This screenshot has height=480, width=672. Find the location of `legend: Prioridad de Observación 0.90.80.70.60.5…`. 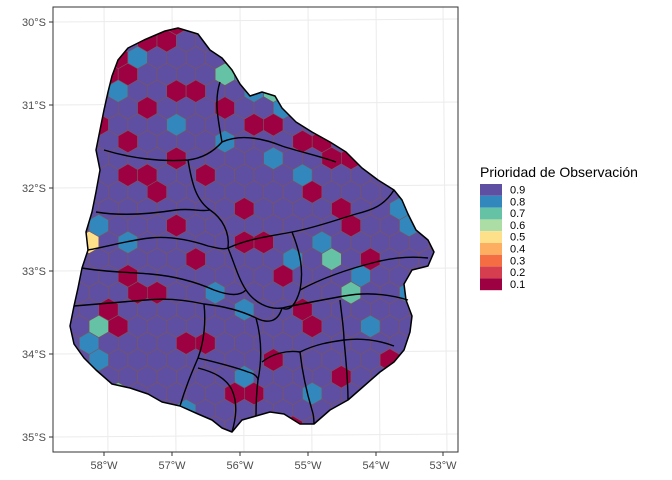

legend: Prioridad de Observación 0.90.80.70.60.5… is located at coordinates (559, 227).